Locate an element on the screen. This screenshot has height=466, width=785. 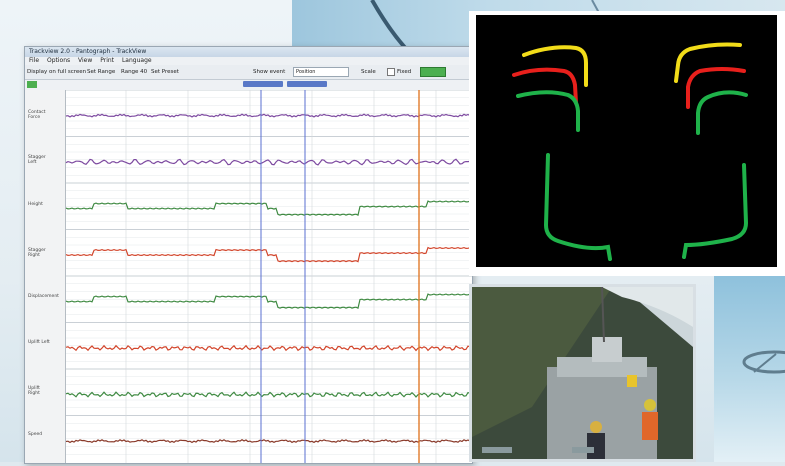
status-indicator is located at coordinates (433, 72).